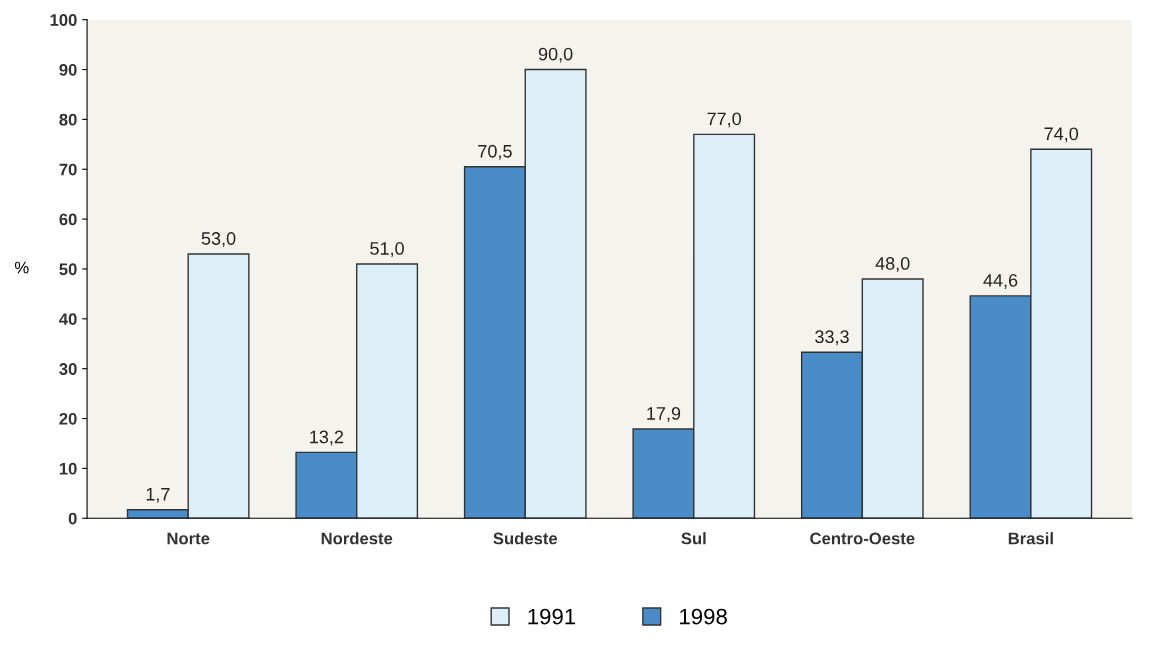  I want to click on legend-label: 1991, so click(552, 616).